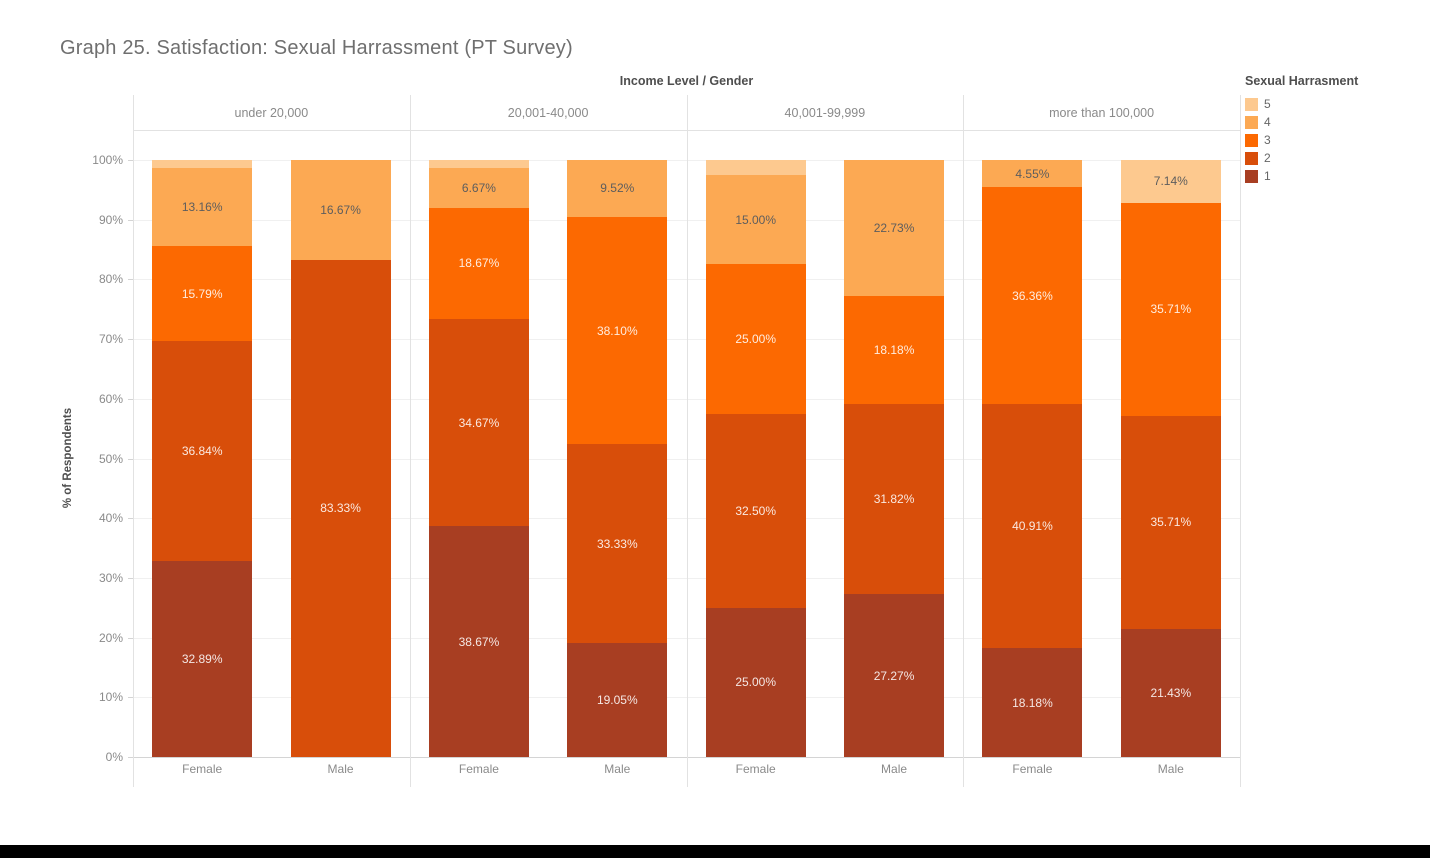 This screenshot has width=1430, height=858. Describe the element at coordinates (478, 423) in the screenshot. I see `bar-segment-p2-female-level2` at that location.